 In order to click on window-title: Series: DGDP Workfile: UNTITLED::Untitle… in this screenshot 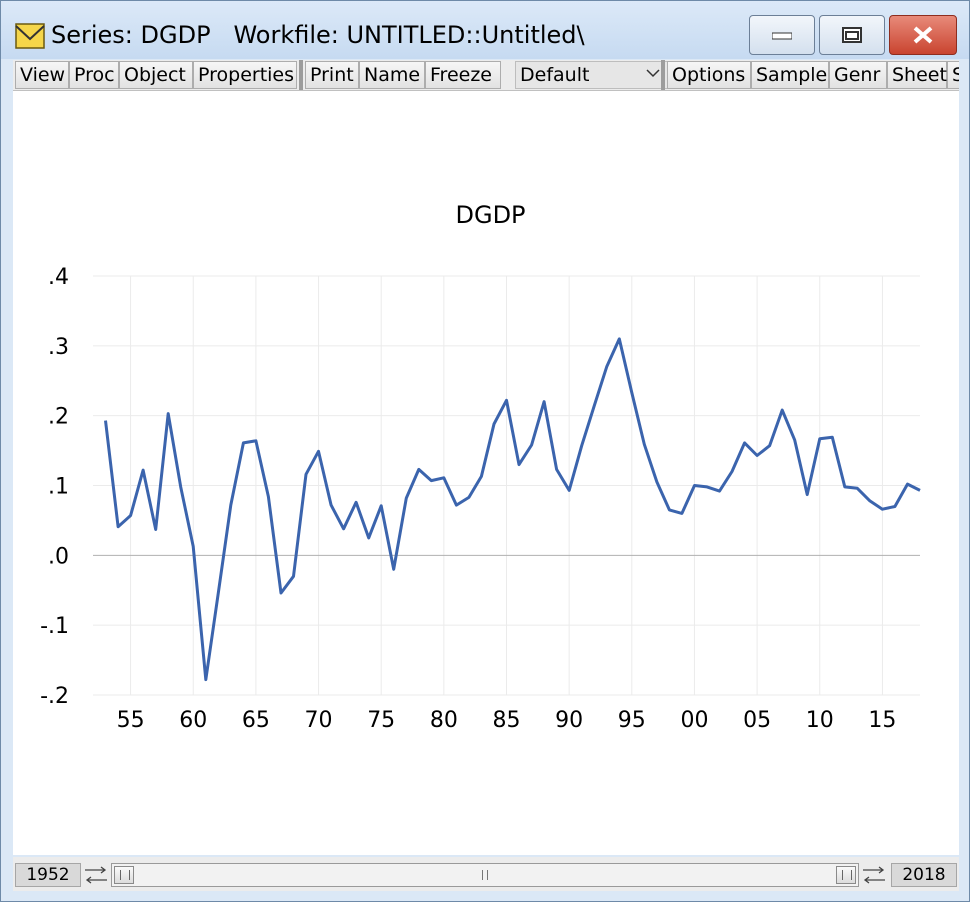, I will do `click(318, 35)`.